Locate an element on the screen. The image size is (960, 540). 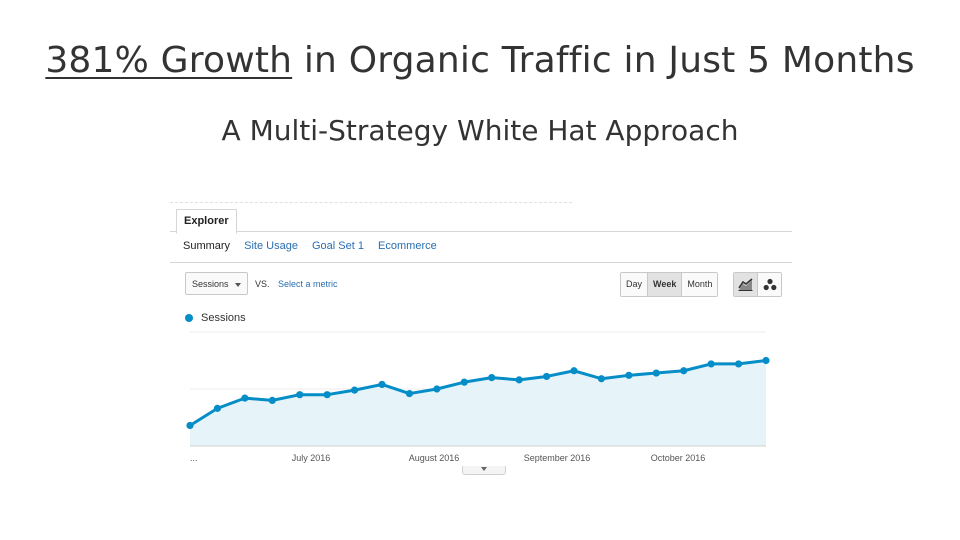
series-line is located at coordinates (478, 393).